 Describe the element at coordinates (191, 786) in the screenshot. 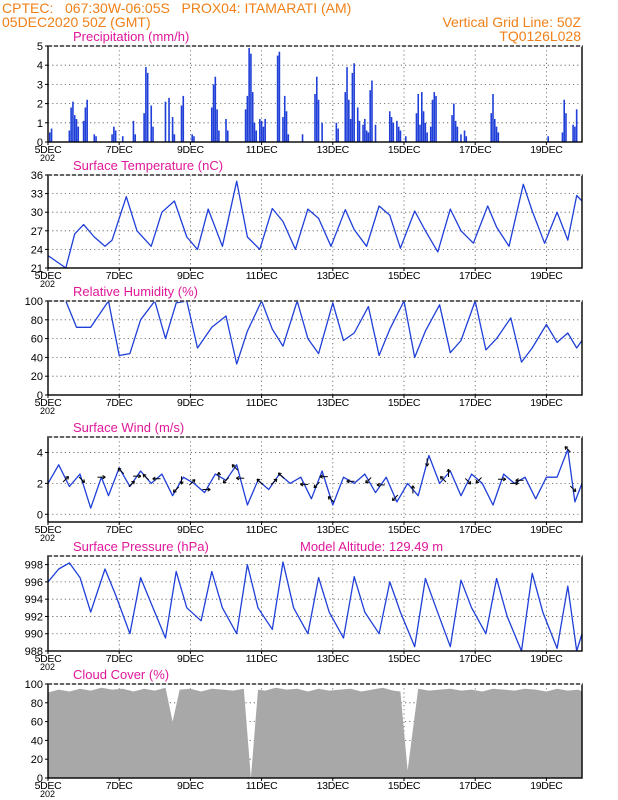

I see `cloud-xtick-label: 9DEC` at that location.